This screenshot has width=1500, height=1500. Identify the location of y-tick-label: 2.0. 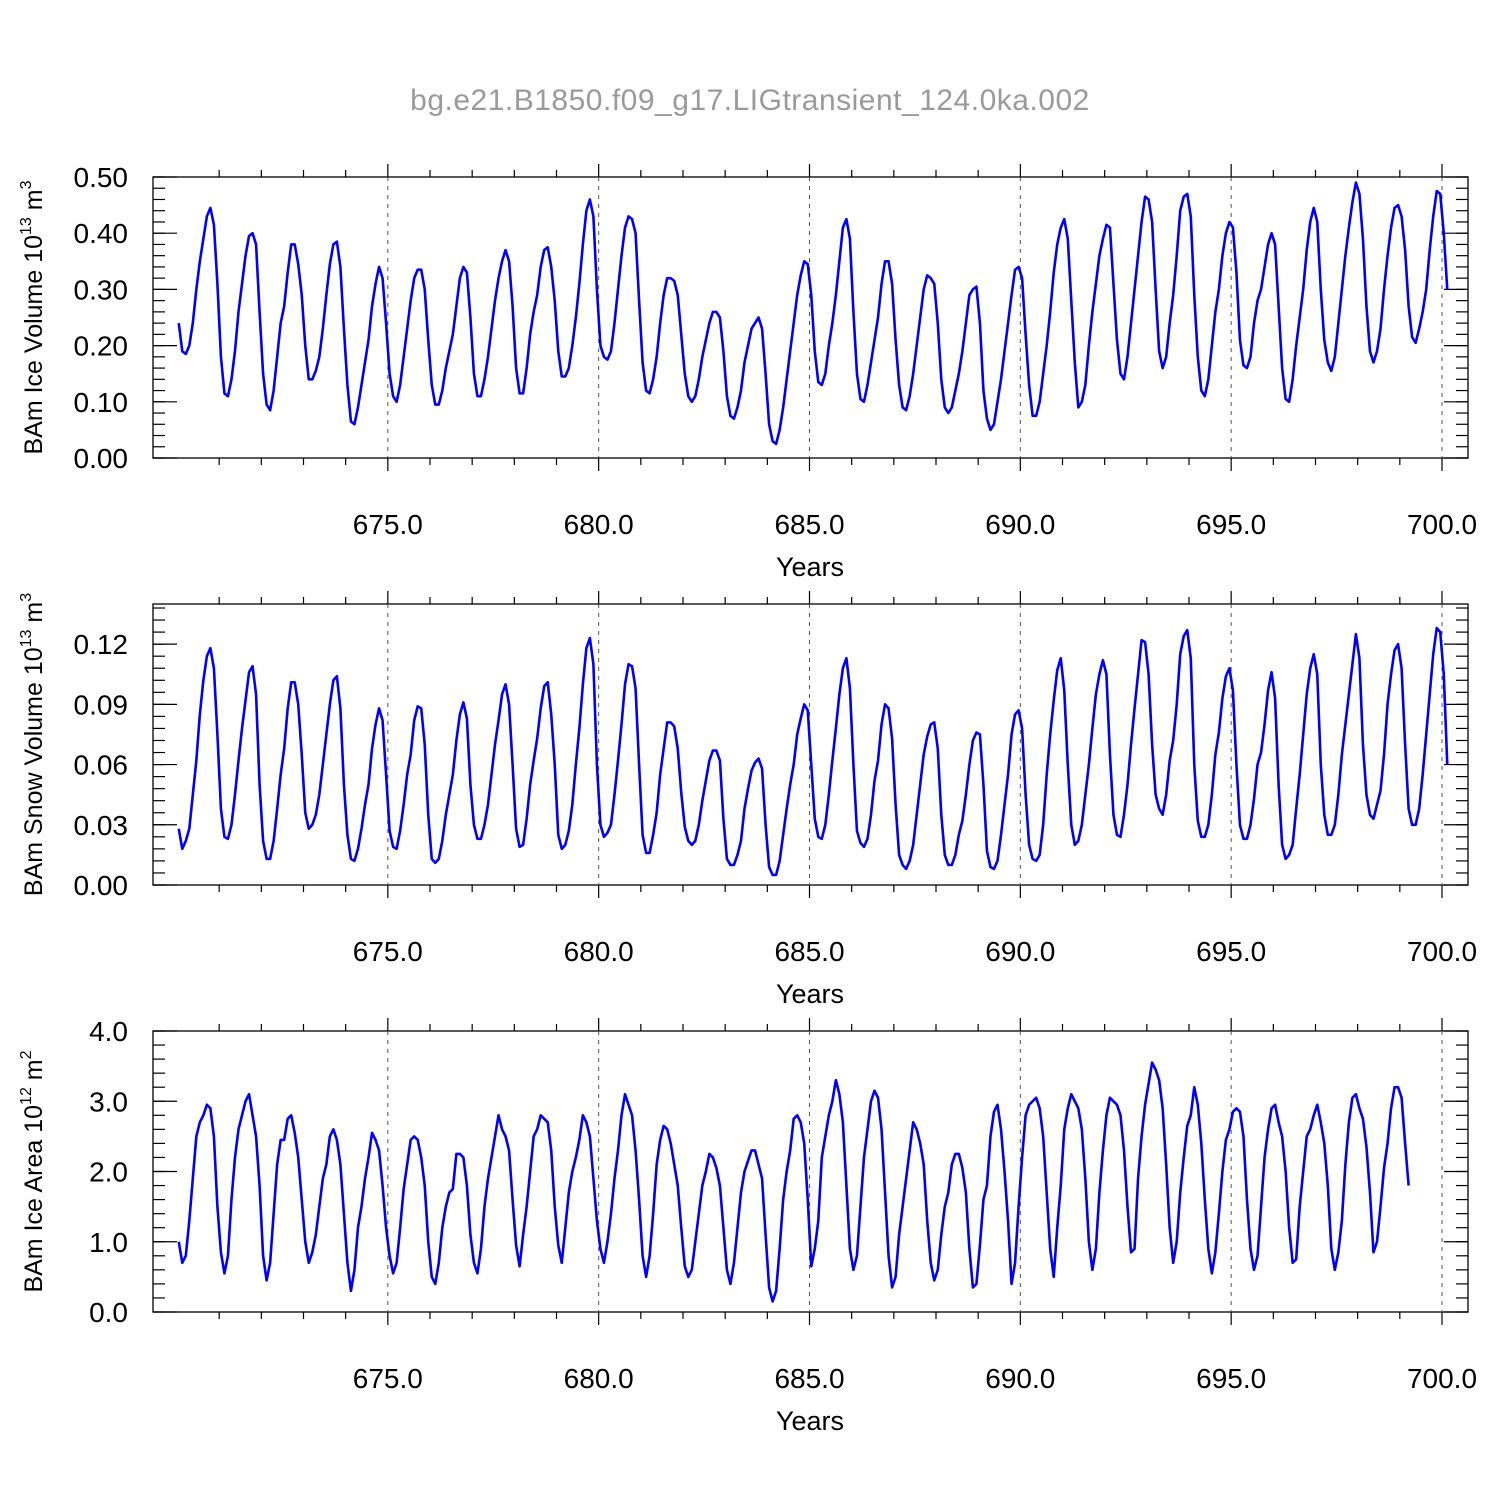
(108, 1172).